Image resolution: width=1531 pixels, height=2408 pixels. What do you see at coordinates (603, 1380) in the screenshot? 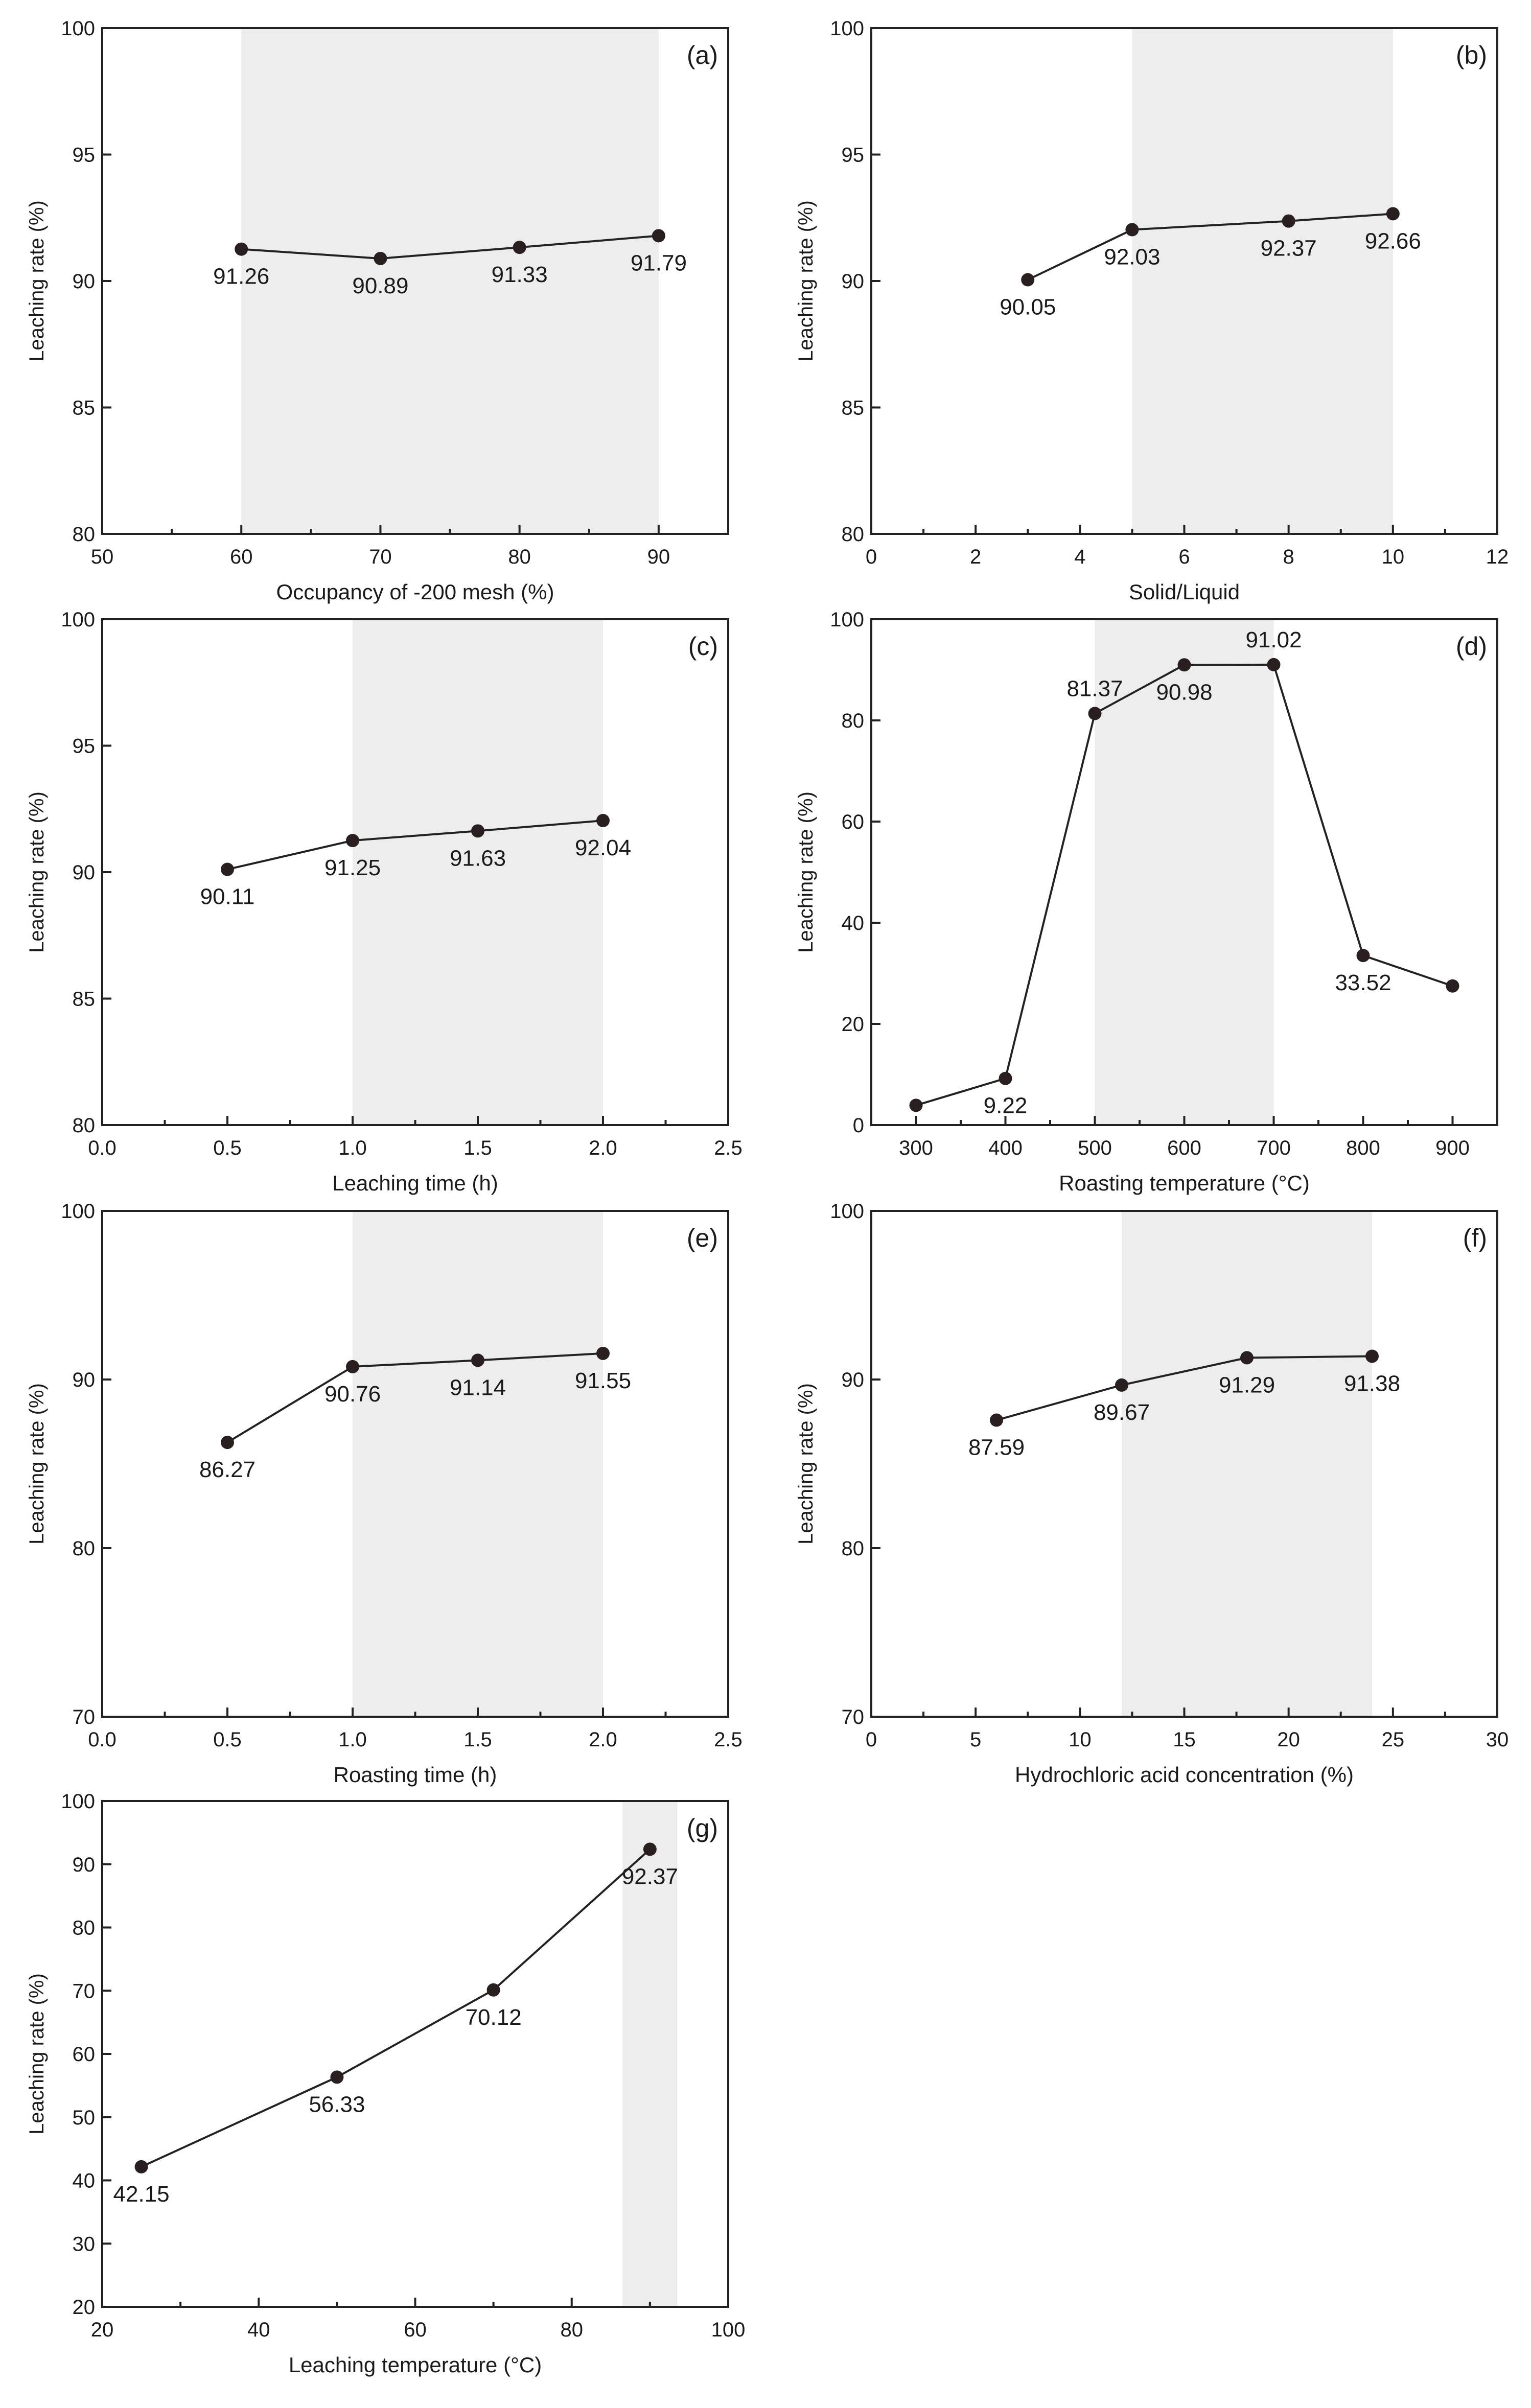
I see `data-label: 91.55` at bounding box center [603, 1380].